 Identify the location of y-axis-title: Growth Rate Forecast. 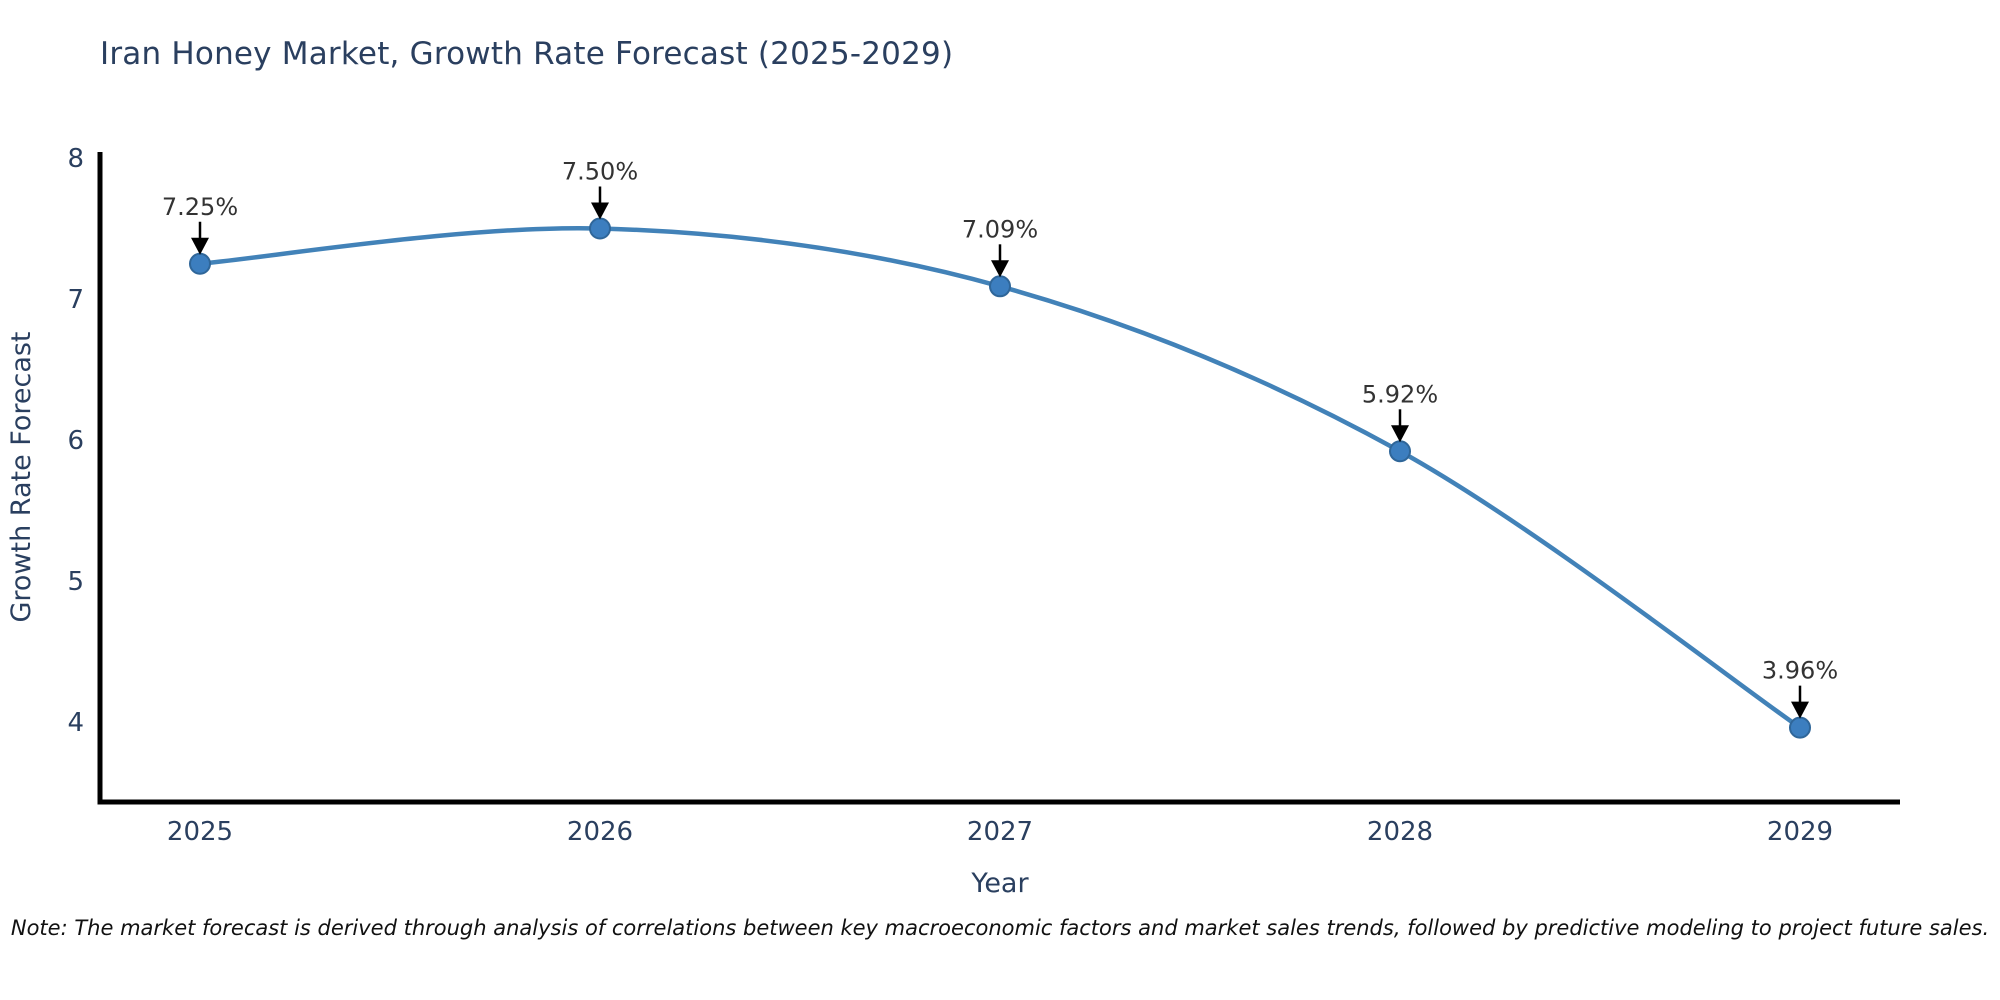
(21, 476).